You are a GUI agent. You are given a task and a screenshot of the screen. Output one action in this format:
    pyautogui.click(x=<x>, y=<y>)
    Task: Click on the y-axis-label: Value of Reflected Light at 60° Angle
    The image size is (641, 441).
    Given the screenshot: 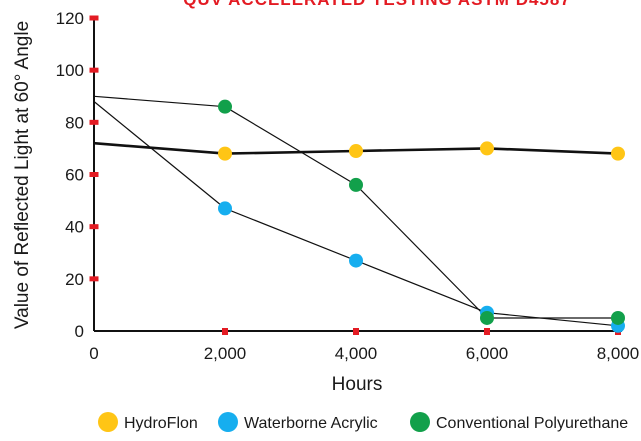 What is the action you would take?
    pyautogui.click(x=22, y=175)
    